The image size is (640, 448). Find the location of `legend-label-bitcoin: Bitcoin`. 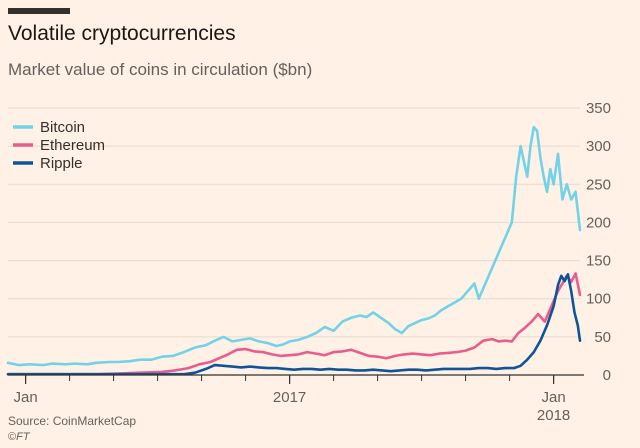

legend-label-bitcoin: Bitcoin is located at coordinates (62, 127).